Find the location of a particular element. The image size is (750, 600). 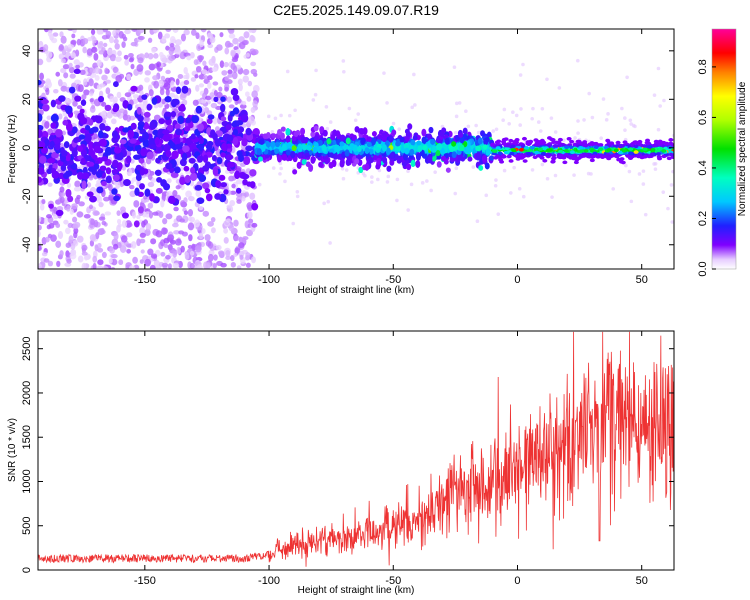

y-tick-label: 0 is located at coordinates (27, 148).